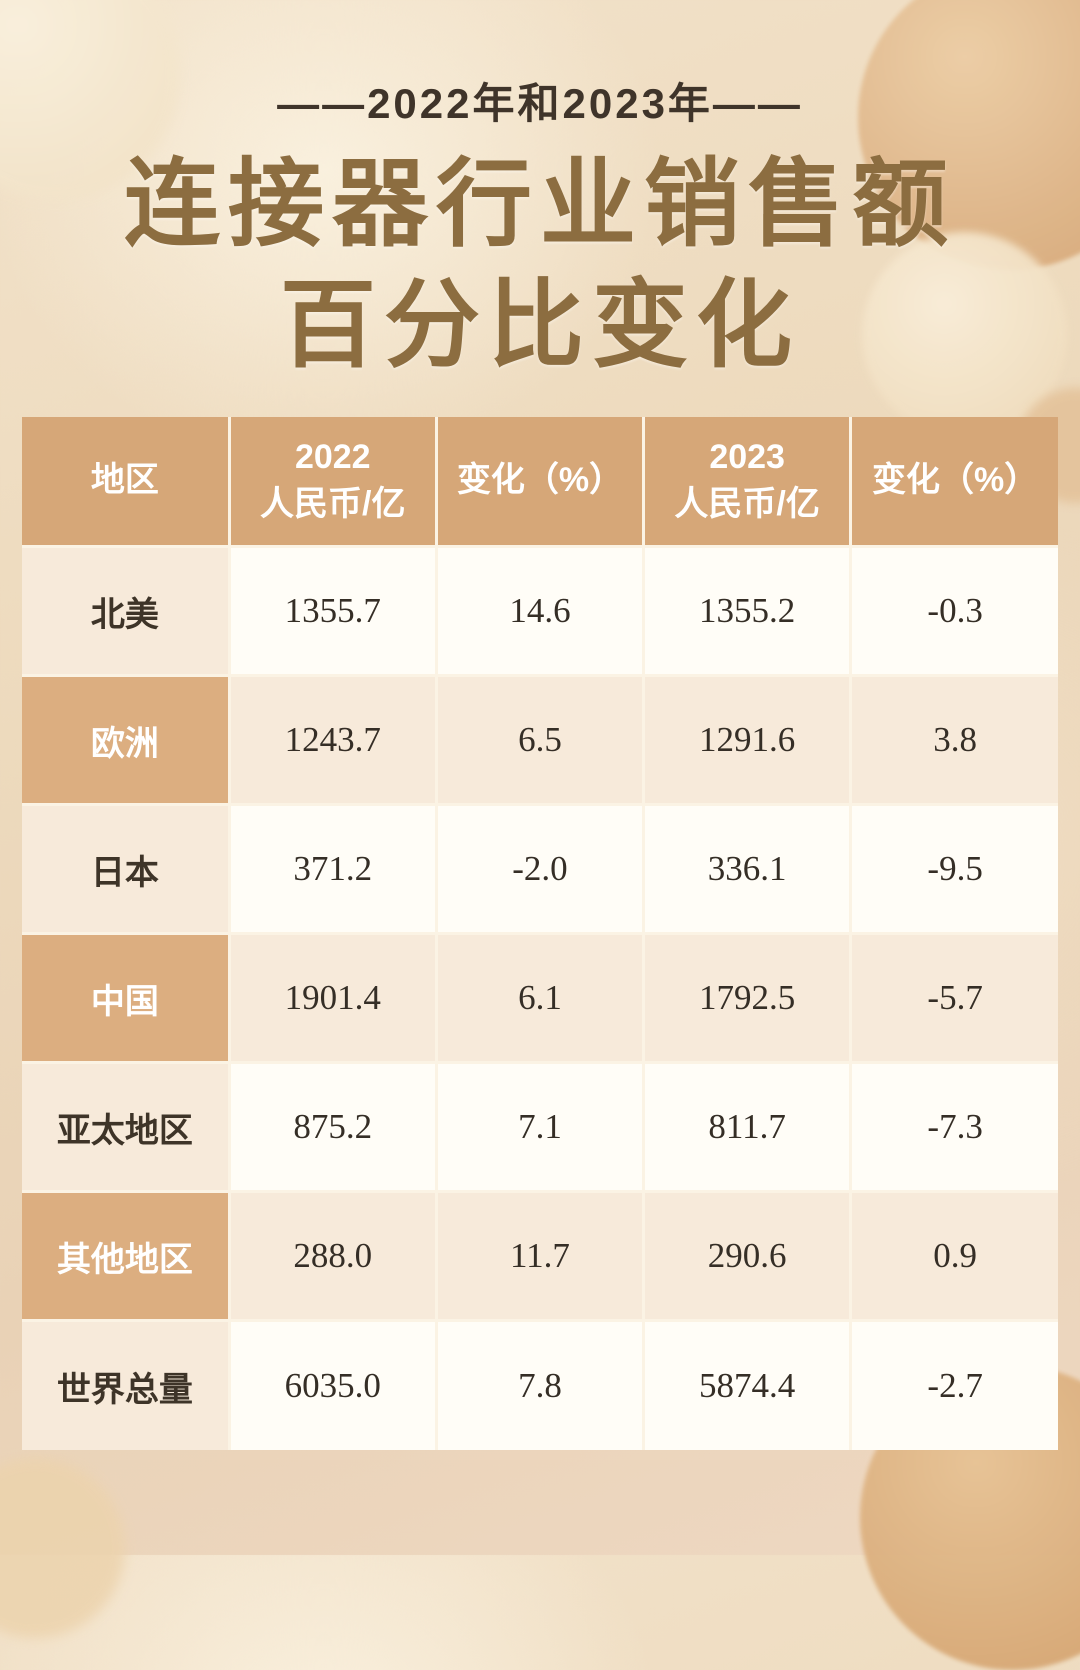  I want to click on change-2022-cell: 6.1, so click(540, 998).